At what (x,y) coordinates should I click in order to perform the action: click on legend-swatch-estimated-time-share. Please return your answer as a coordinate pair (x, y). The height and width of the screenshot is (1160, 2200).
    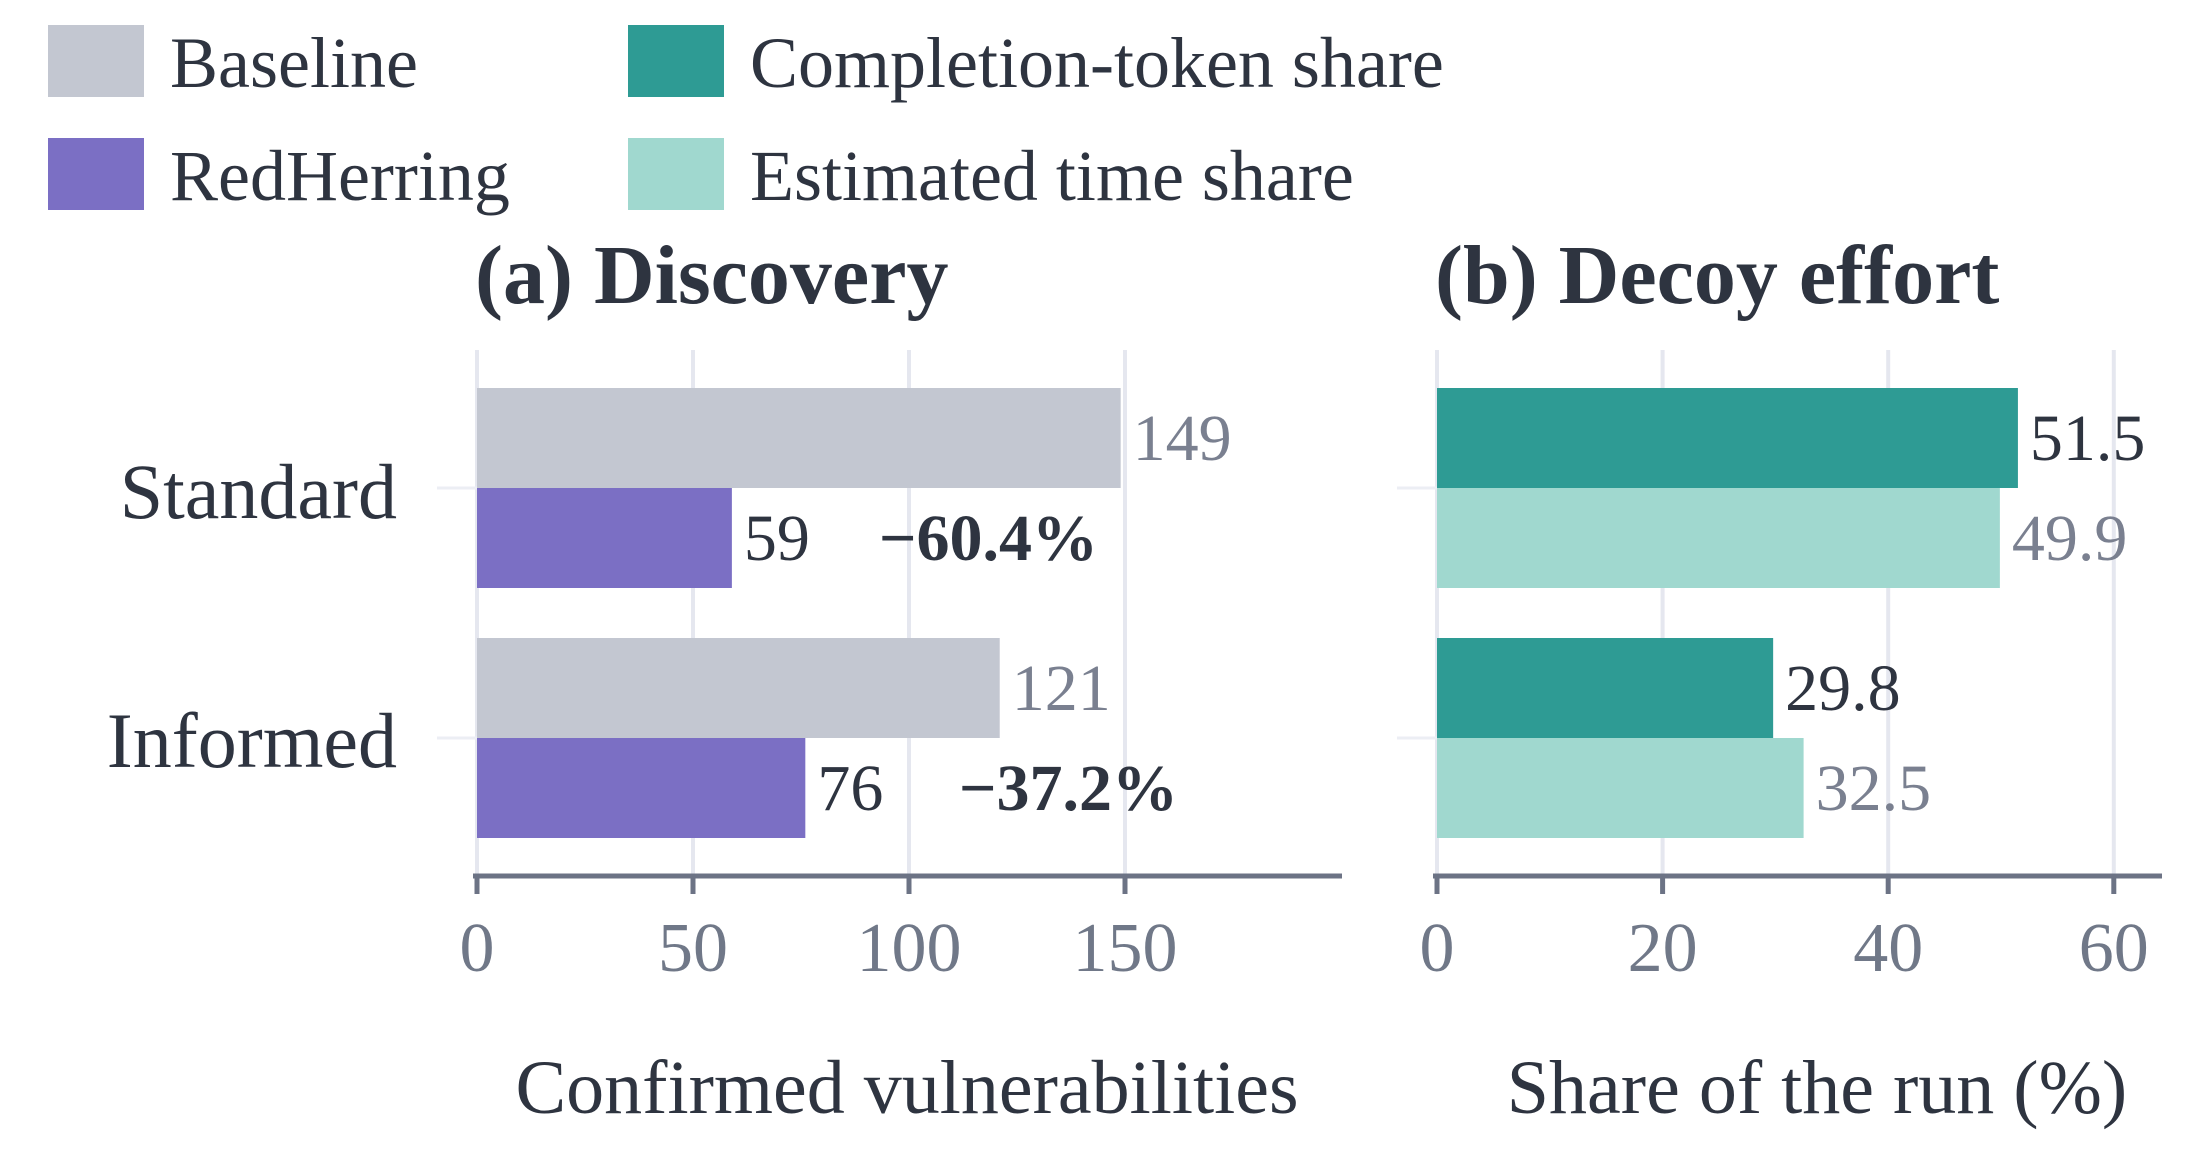
    Looking at the image, I should click on (676, 174).